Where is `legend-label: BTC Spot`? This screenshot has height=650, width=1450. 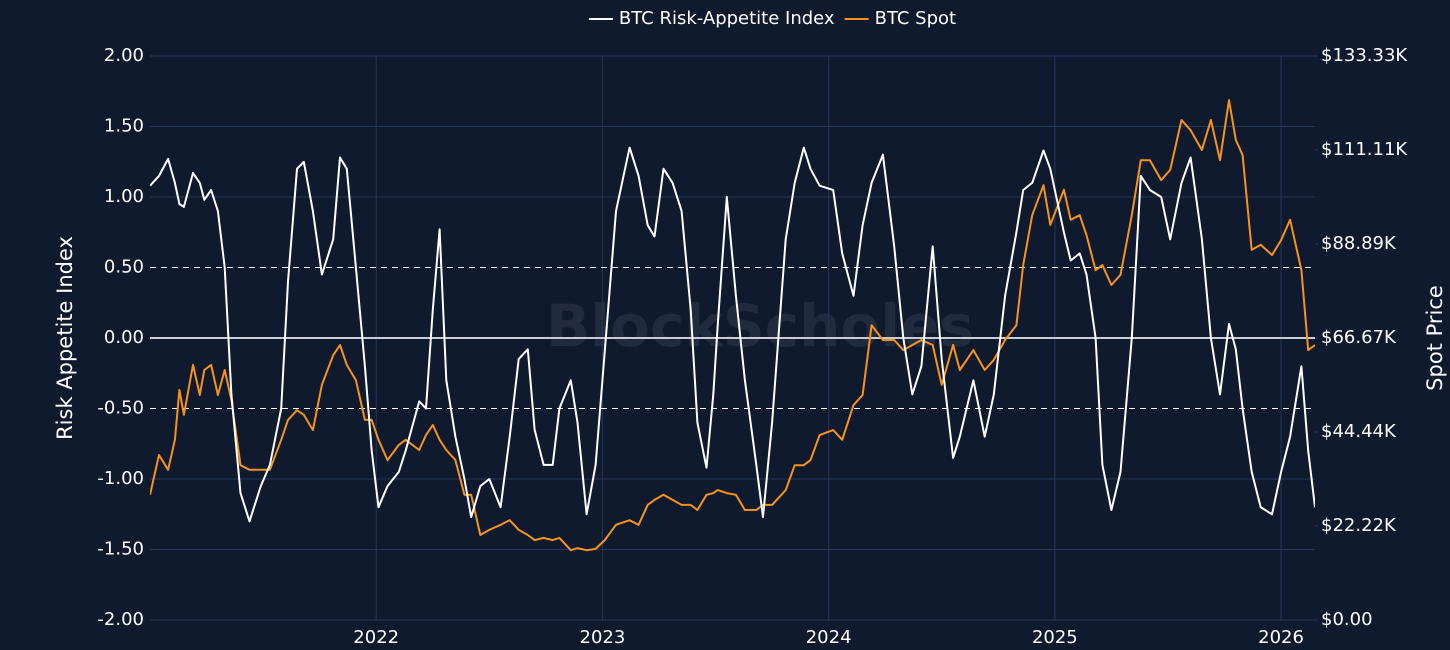 legend-label: BTC Spot is located at coordinates (916, 18).